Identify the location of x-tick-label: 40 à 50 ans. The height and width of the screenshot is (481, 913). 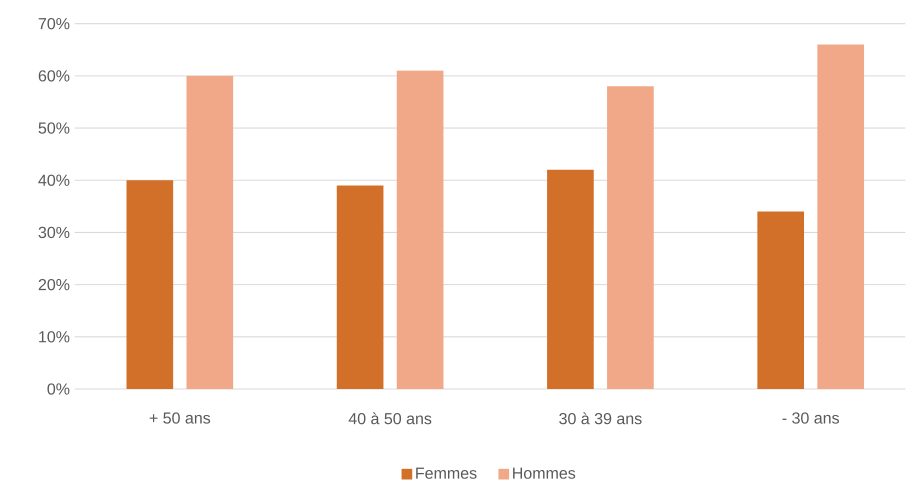
(390, 418).